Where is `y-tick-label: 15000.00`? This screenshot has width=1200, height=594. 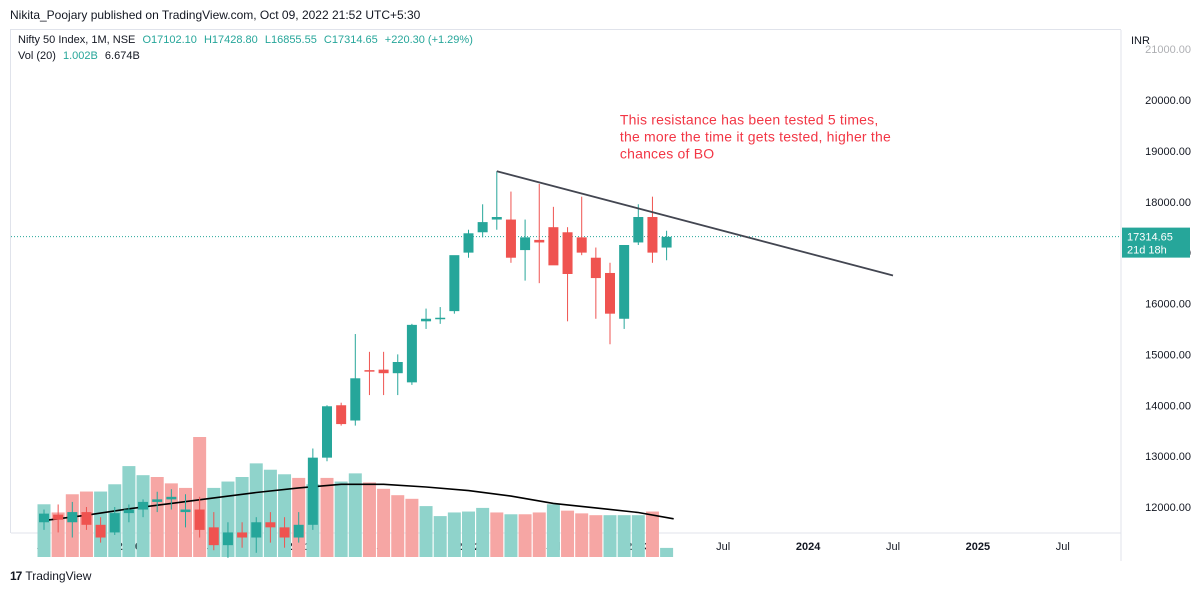
y-tick-label: 15000.00 is located at coordinates (1168, 355).